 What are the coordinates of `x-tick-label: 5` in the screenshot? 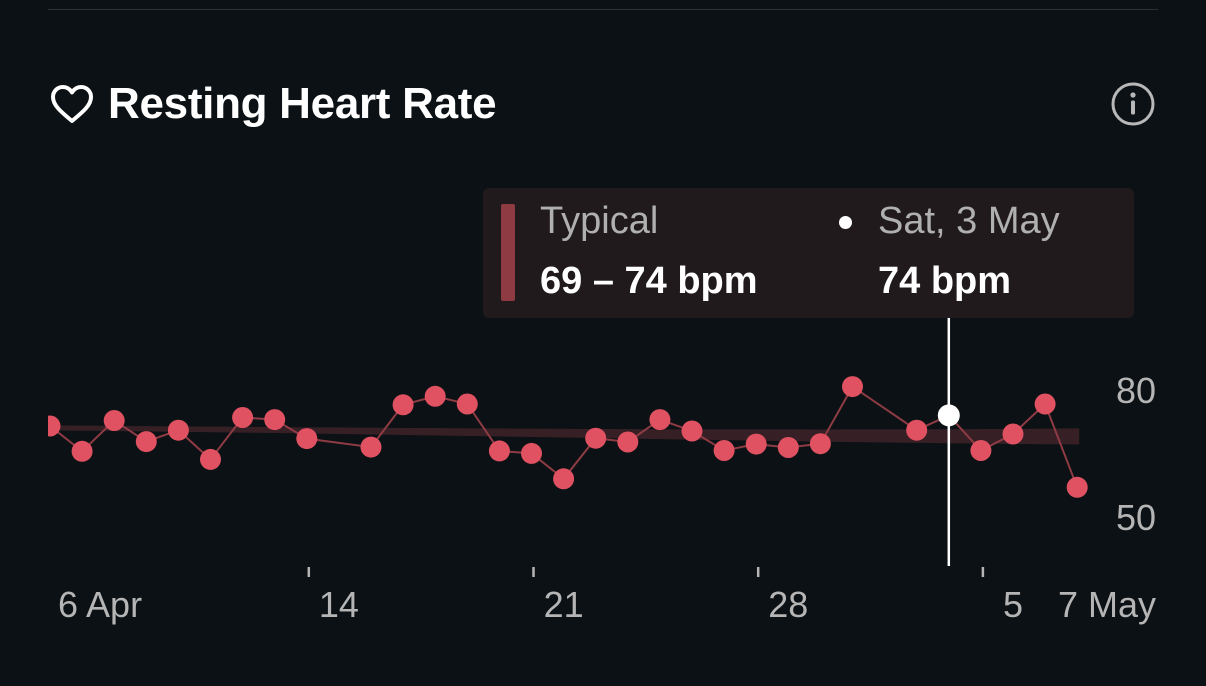 It's located at (1013, 604).